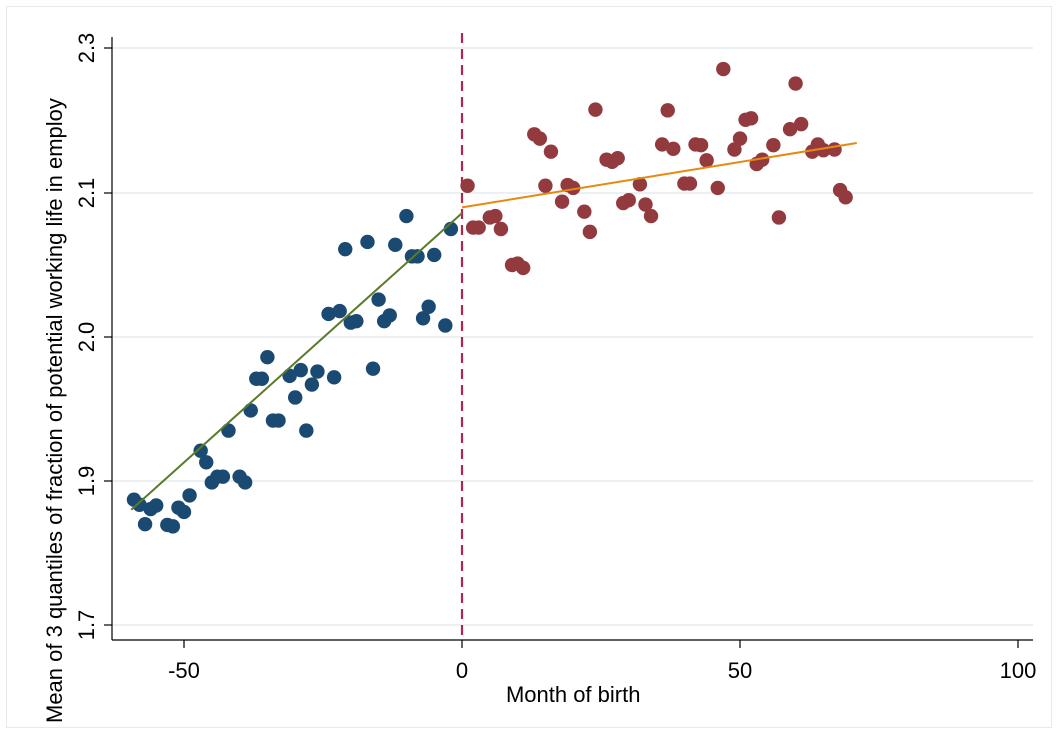 The image size is (1059, 735). What do you see at coordinates (462, 670) in the screenshot?
I see `x-tick-label: 0` at bounding box center [462, 670].